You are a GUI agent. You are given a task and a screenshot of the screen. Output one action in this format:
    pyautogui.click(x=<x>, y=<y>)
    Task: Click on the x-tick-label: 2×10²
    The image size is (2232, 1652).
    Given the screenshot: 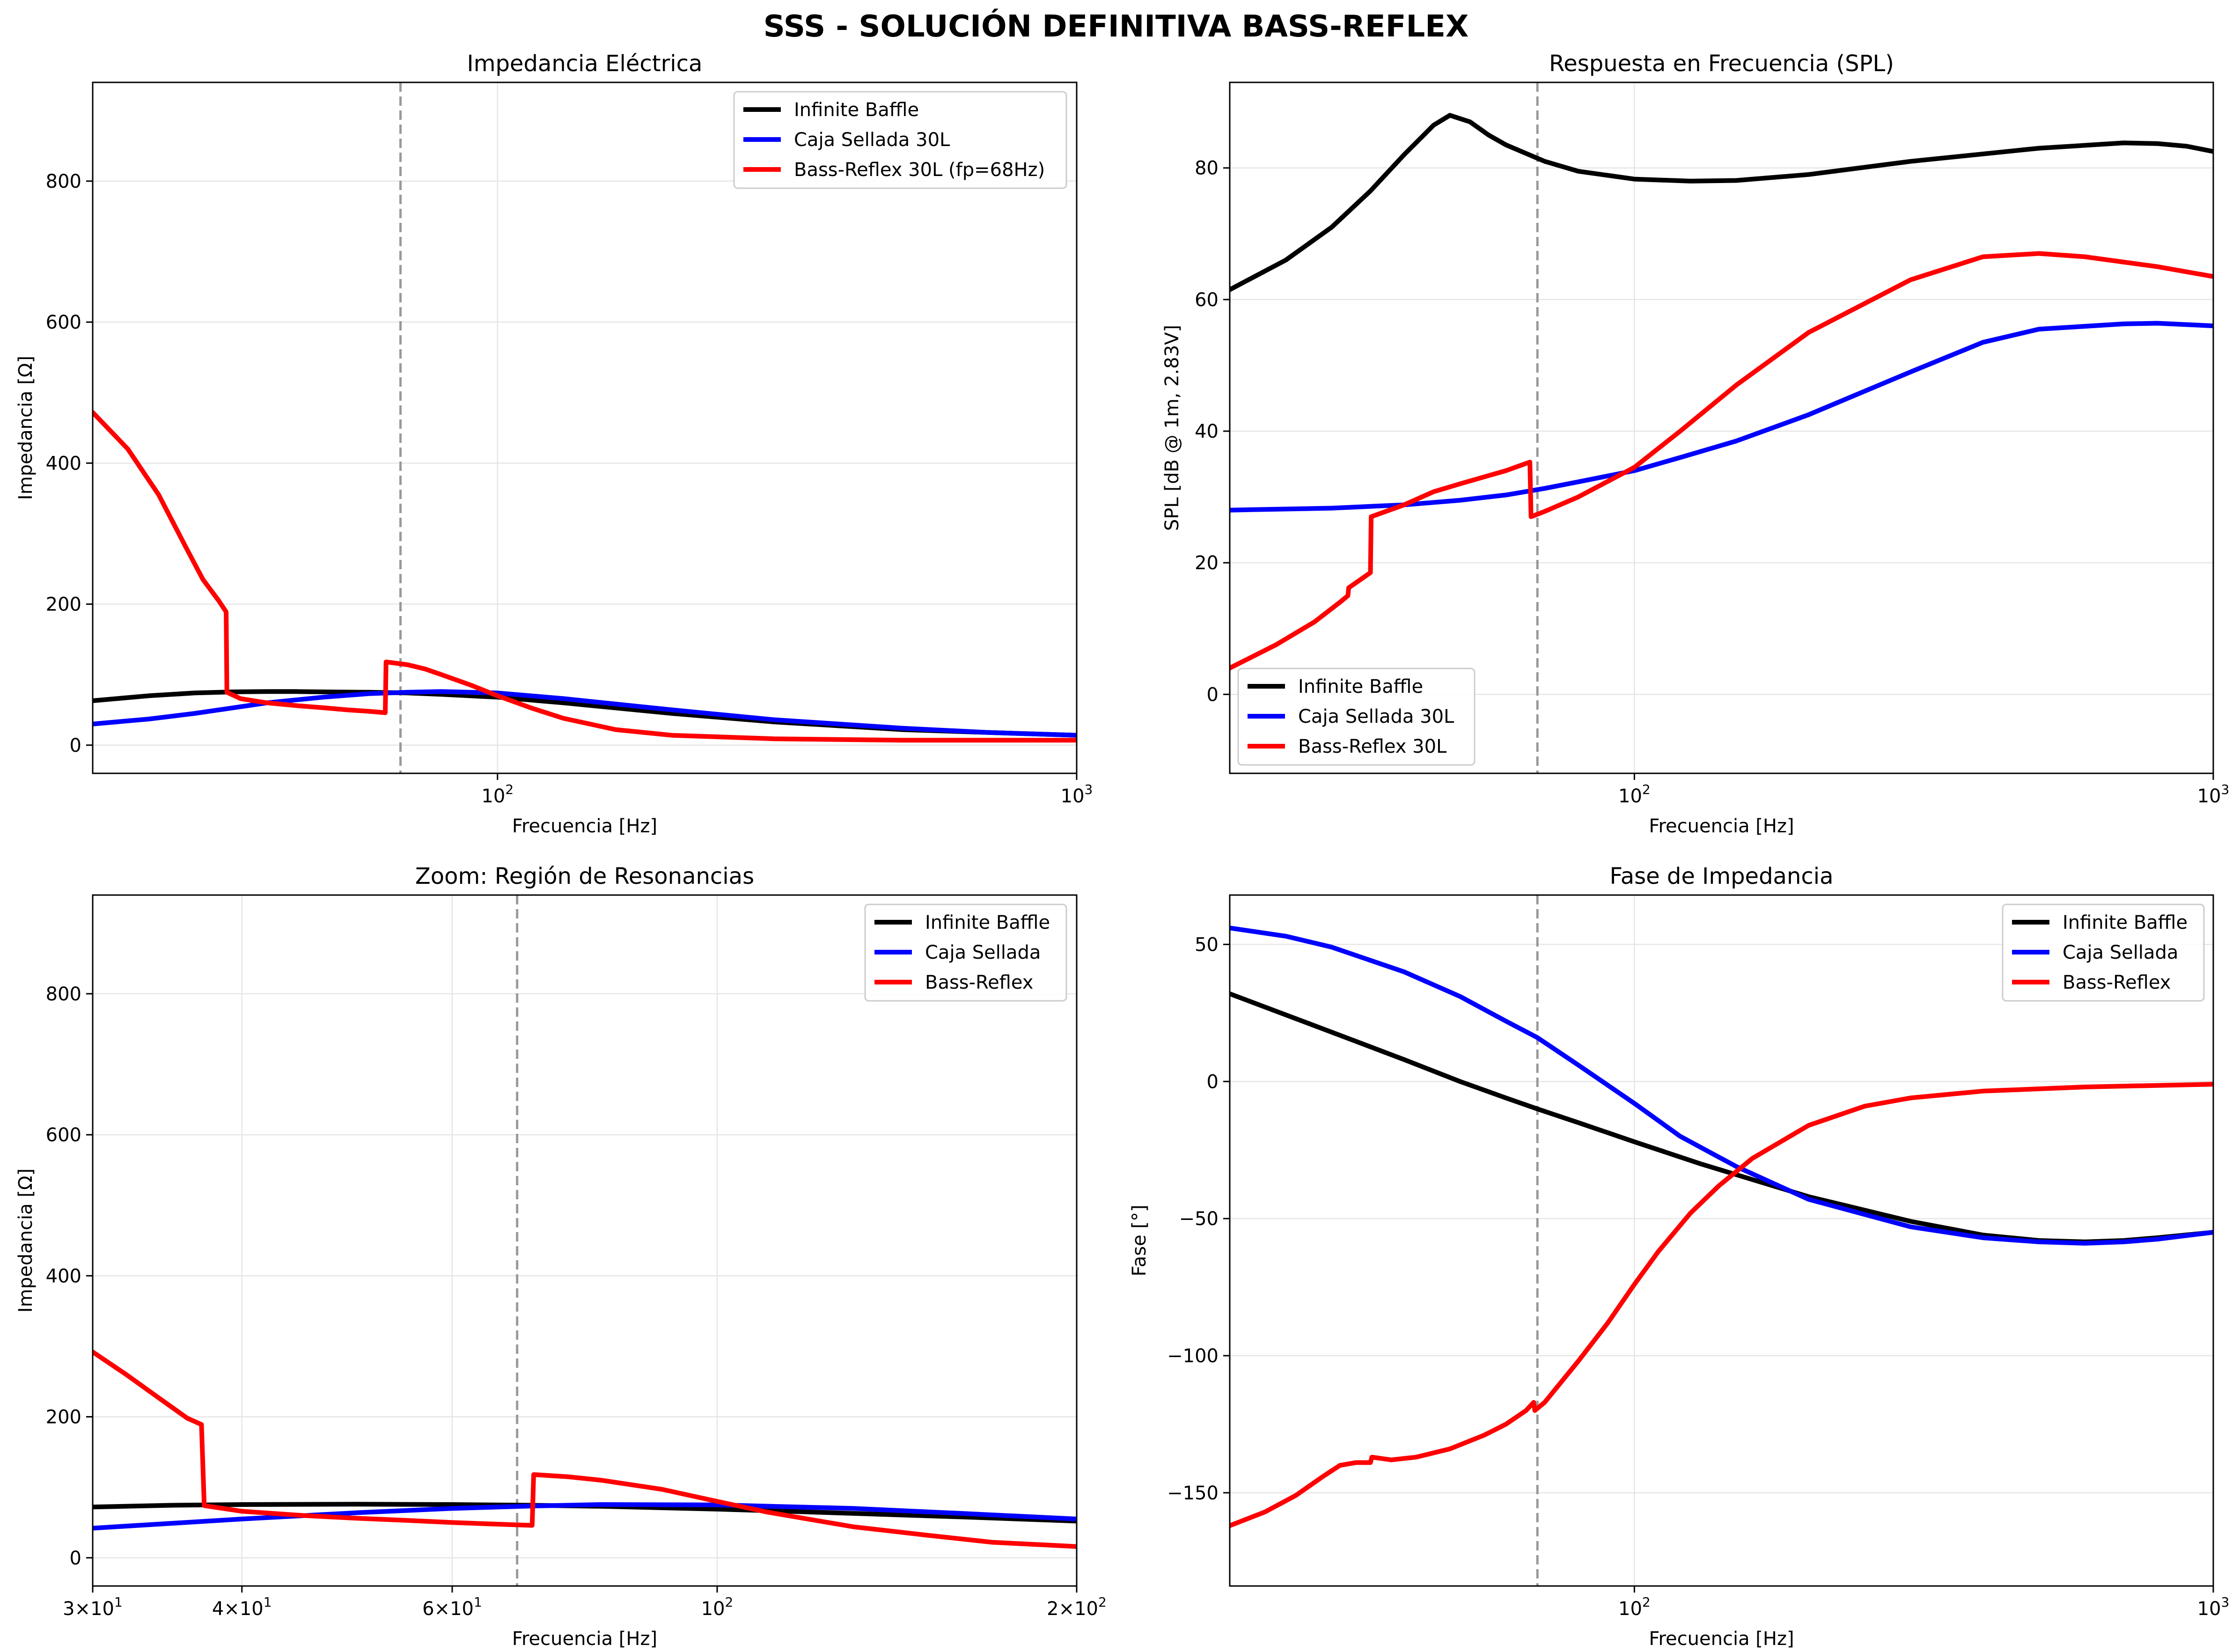 What is the action you would take?
    pyautogui.click(x=1077, y=1607)
    